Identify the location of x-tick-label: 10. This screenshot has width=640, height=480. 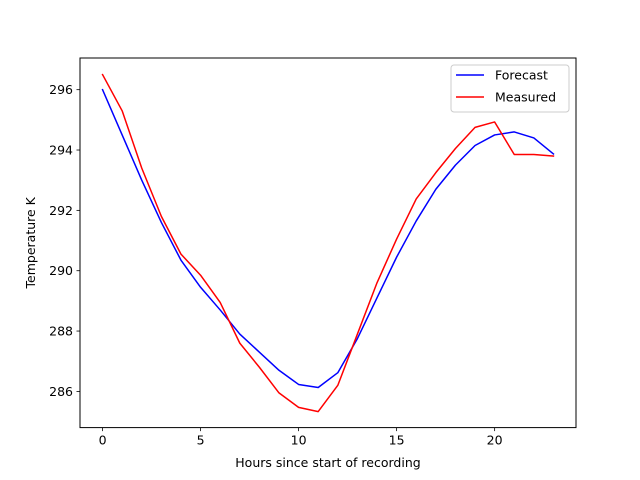
(299, 440).